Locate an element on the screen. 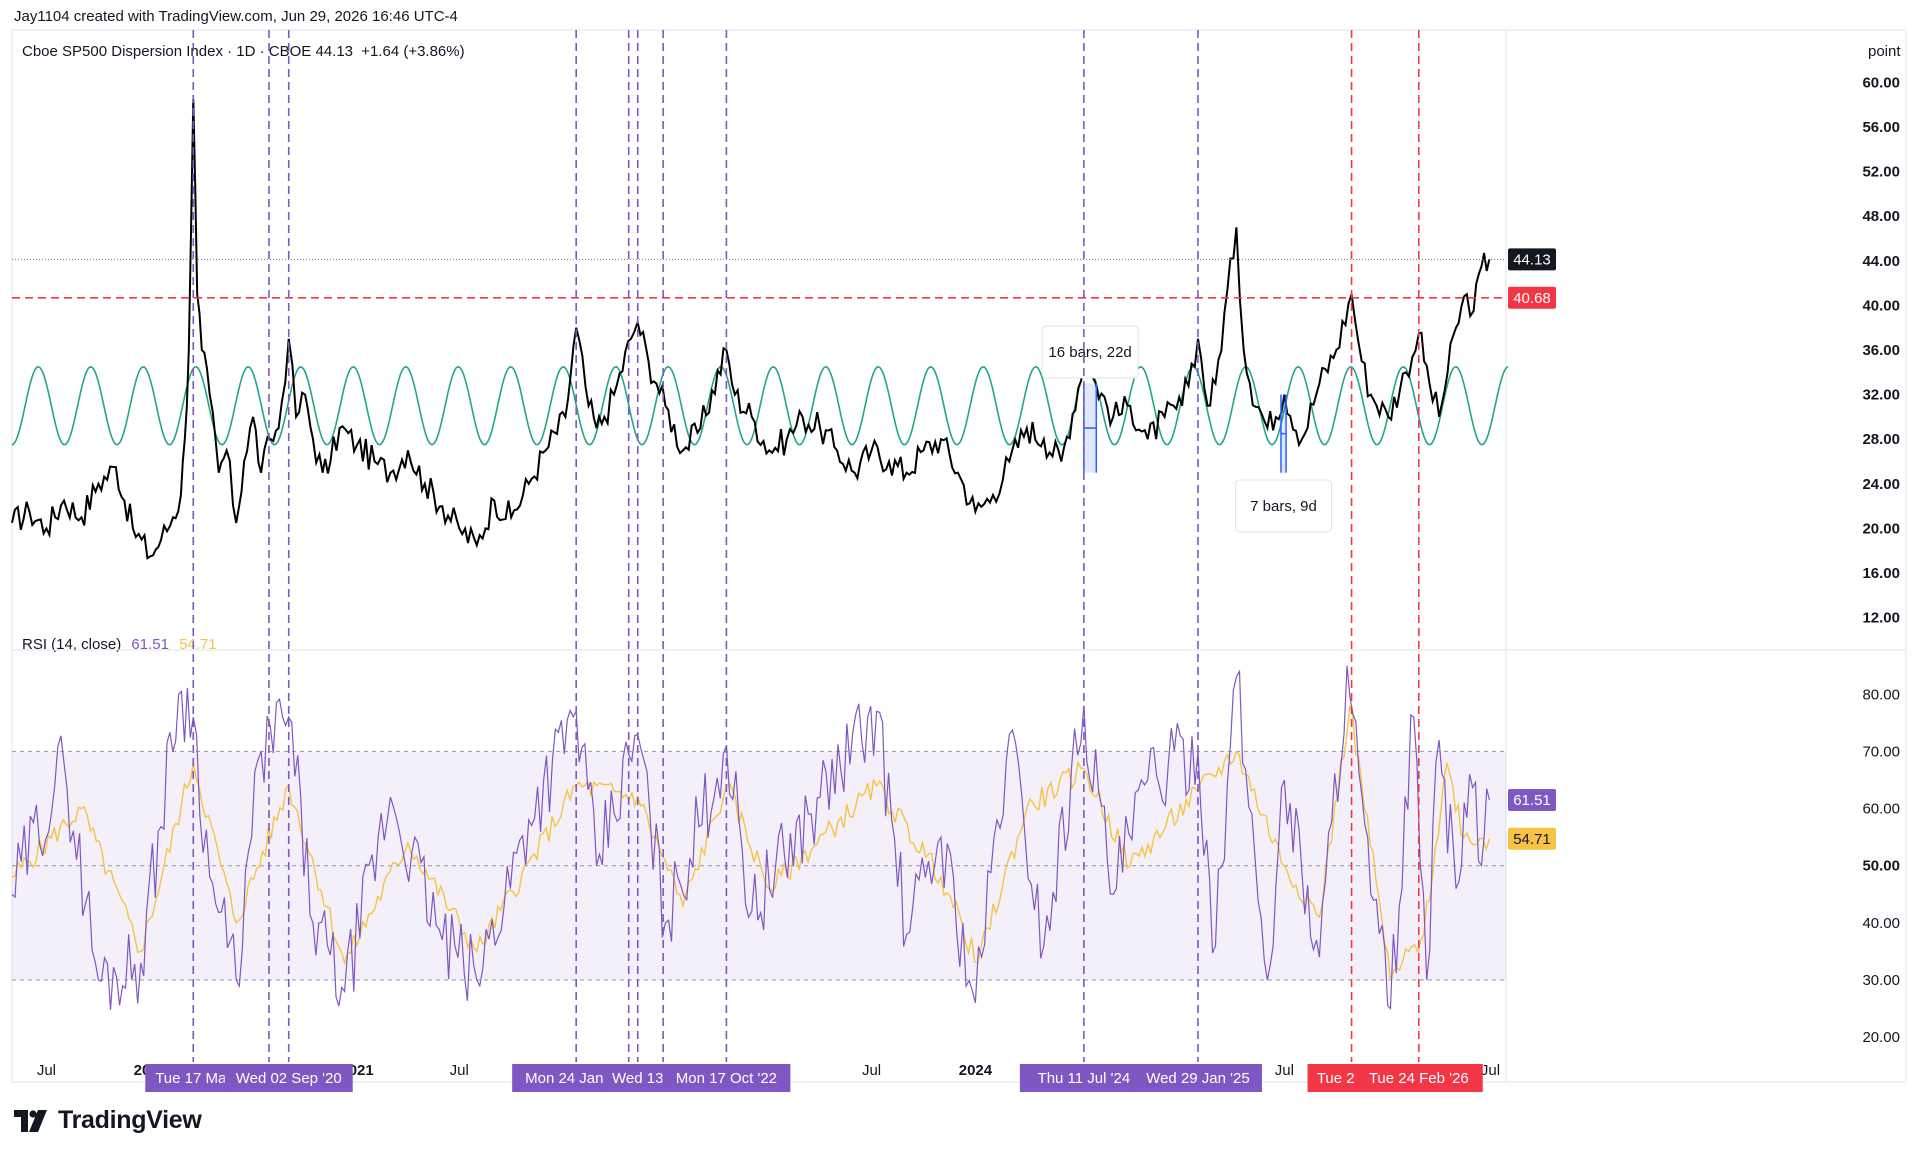 The height and width of the screenshot is (1152, 1920). time-tick-label: 2024 is located at coordinates (976, 1070).